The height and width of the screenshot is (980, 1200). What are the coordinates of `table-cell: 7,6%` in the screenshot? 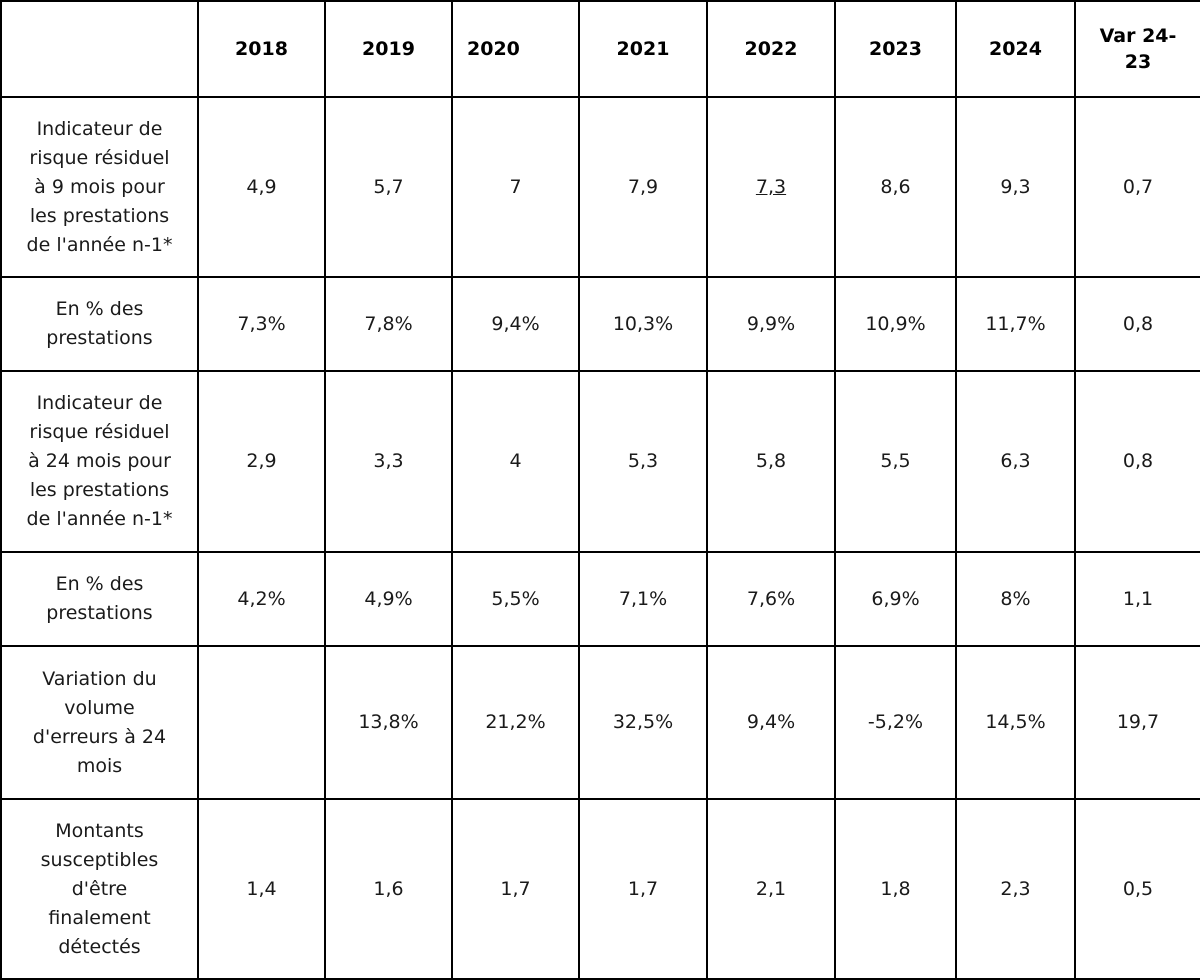 It's located at (771, 599).